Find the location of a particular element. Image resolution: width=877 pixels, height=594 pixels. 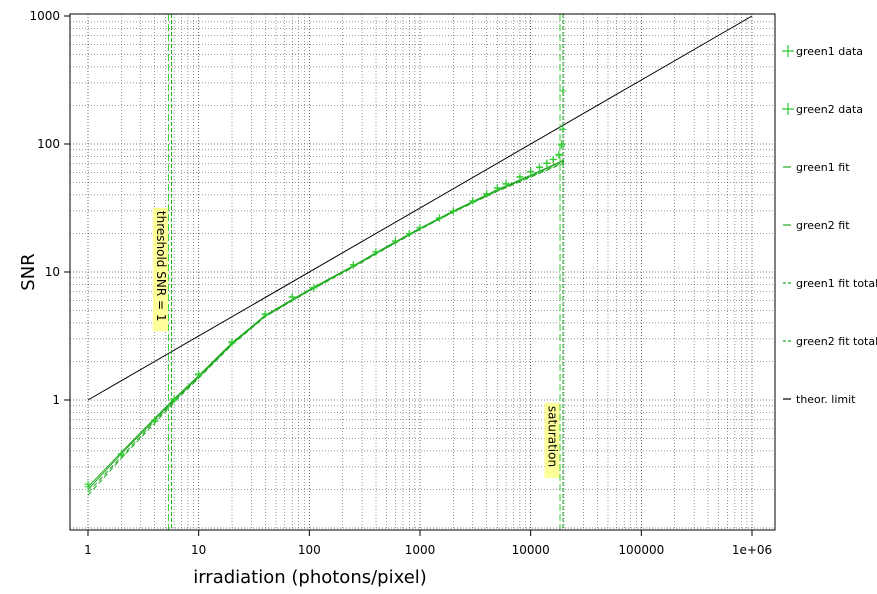

legend-label: green2 fit total is located at coordinates (836, 341).